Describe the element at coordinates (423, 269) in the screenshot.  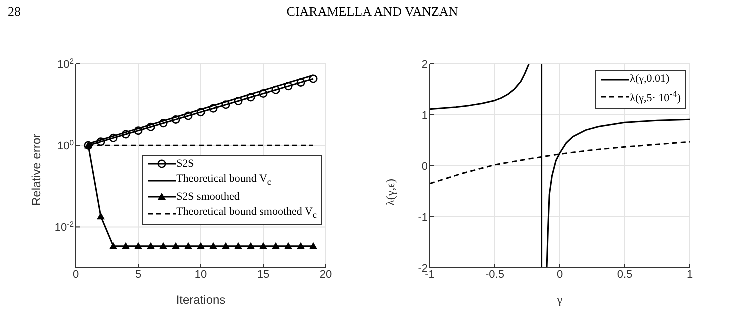
I see `y-tick-label: -2` at that location.